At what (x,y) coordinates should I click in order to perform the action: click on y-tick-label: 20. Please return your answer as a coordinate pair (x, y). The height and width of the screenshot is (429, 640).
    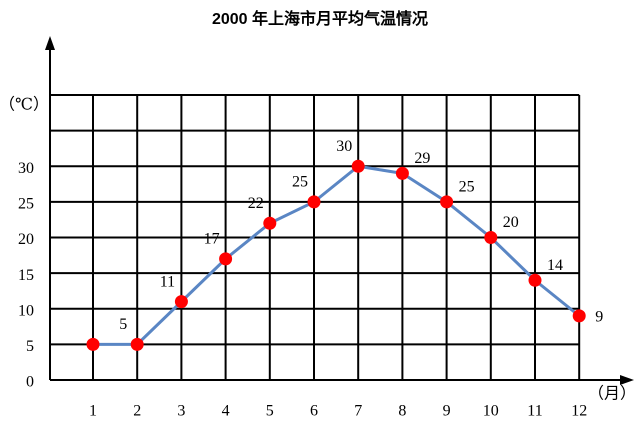
    Looking at the image, I should click on (26, 239).